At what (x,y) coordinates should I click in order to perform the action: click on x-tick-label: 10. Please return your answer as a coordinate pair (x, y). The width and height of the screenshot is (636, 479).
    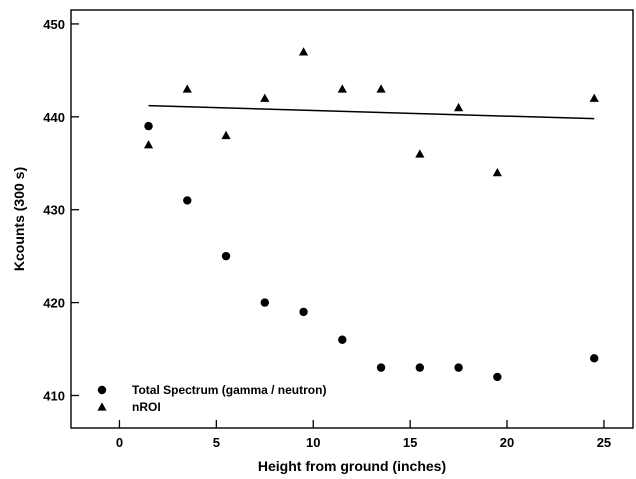
    Looking at the image, I should click on (313, 442).